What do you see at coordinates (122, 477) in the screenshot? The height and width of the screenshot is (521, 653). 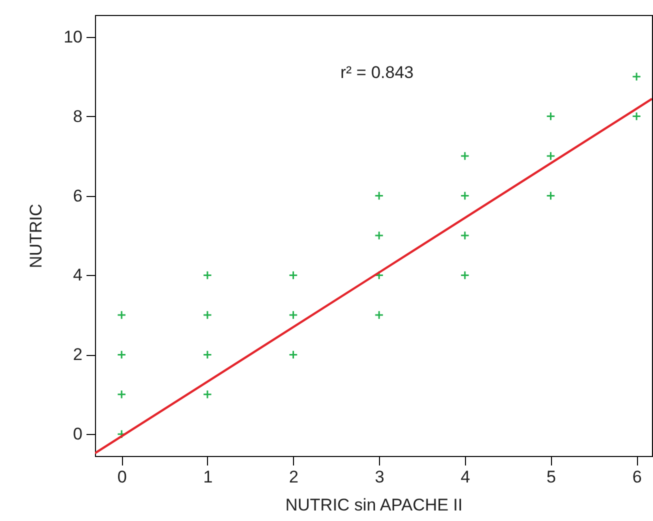 I see `x-tick-label: 0` at bounding box center [122, 477].